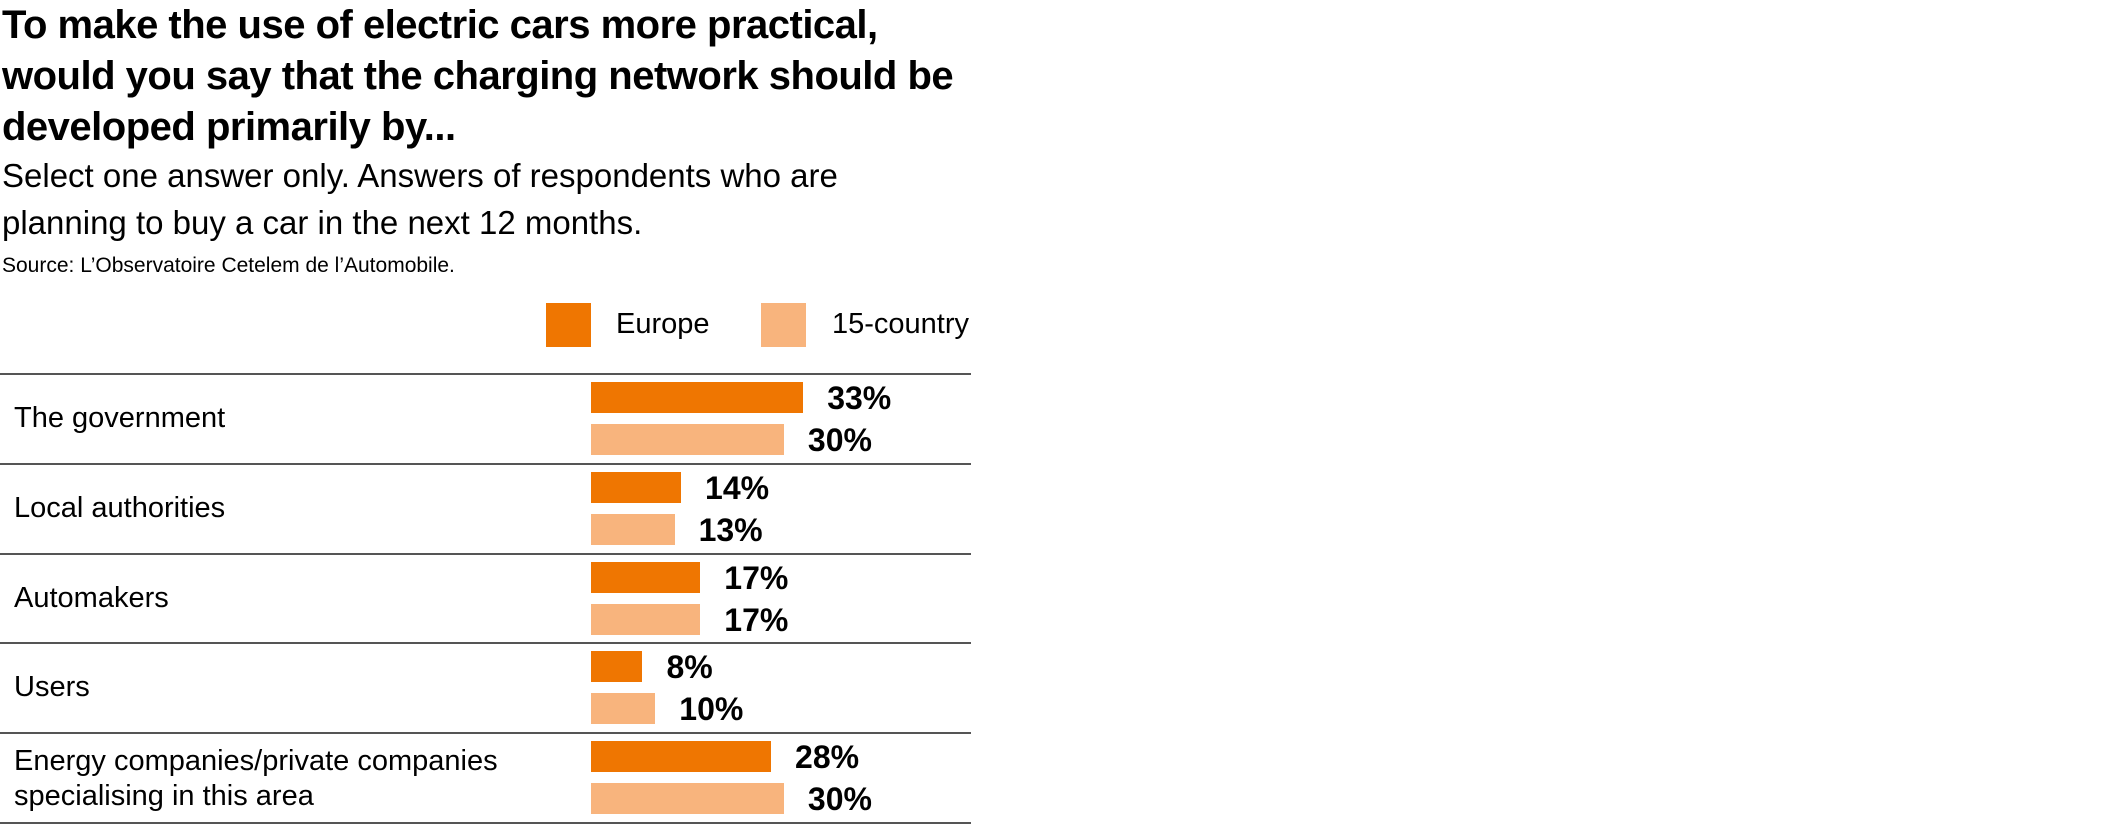 Image resolution: width=2126 pixels, height=824 pixels. Describe the element at coordinates (901, 324) in the screenshot. I see `legend-label-15-country: 15-country` at that location.